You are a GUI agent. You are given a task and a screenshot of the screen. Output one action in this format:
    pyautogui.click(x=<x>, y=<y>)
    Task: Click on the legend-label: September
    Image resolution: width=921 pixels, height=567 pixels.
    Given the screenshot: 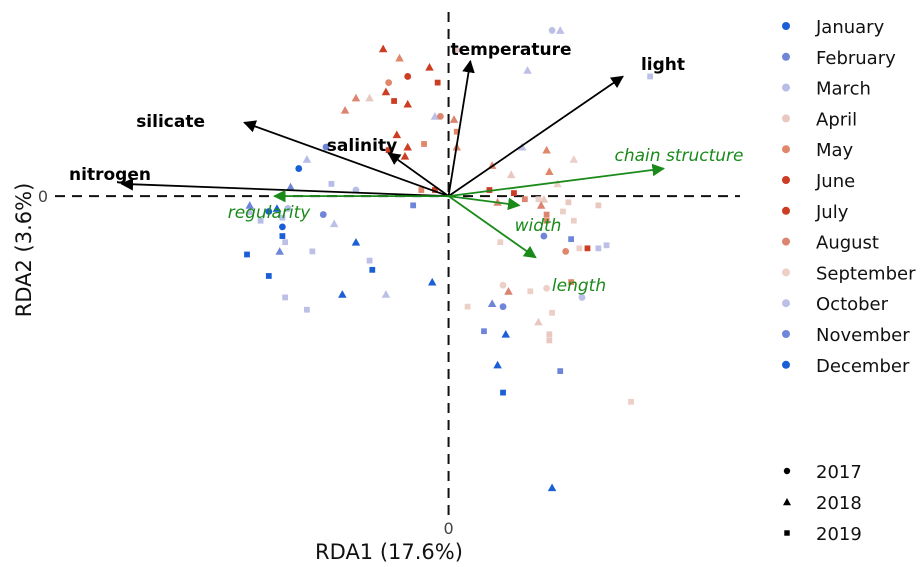 What is the action you would take?
    pyautogui.click(x=866, y=273)
    